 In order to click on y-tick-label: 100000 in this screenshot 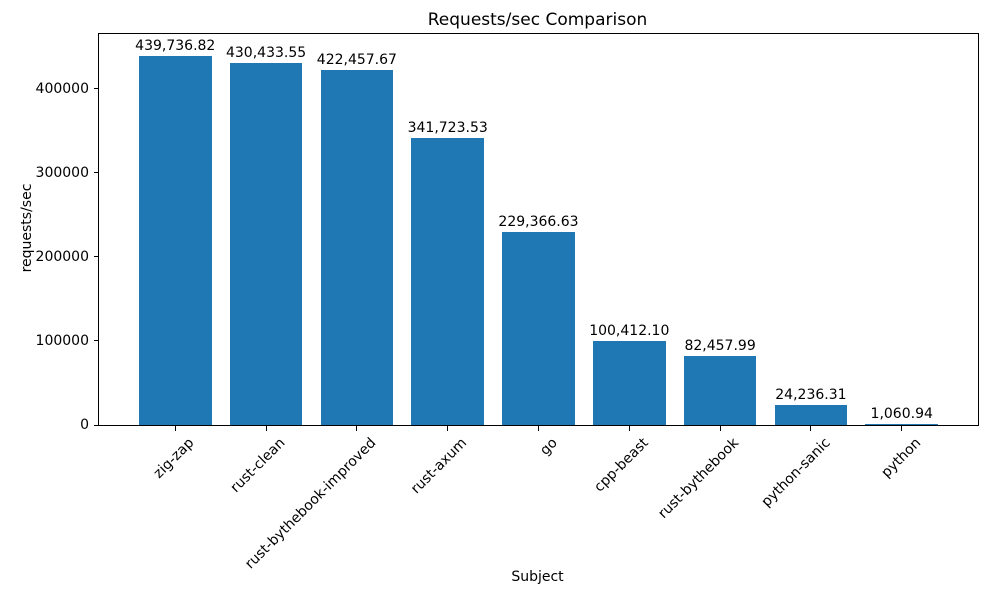, I will do `click(62, 340)`.